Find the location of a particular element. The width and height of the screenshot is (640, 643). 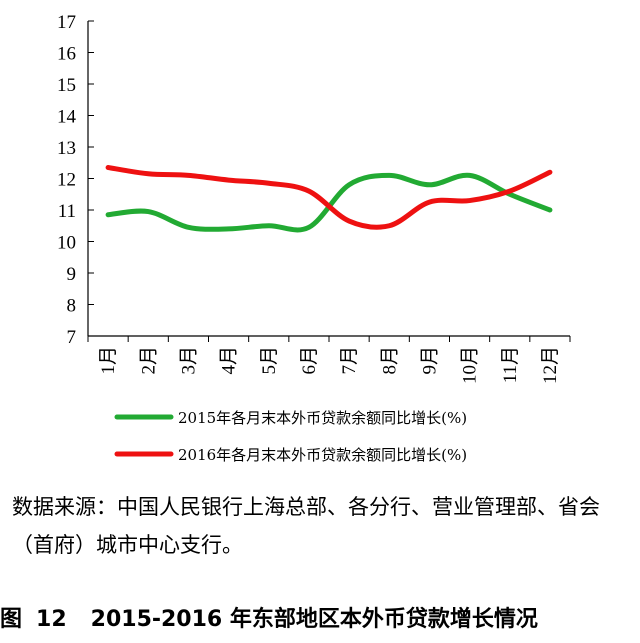

x-tick-label: 11月 is located at coordinates (510, 364).